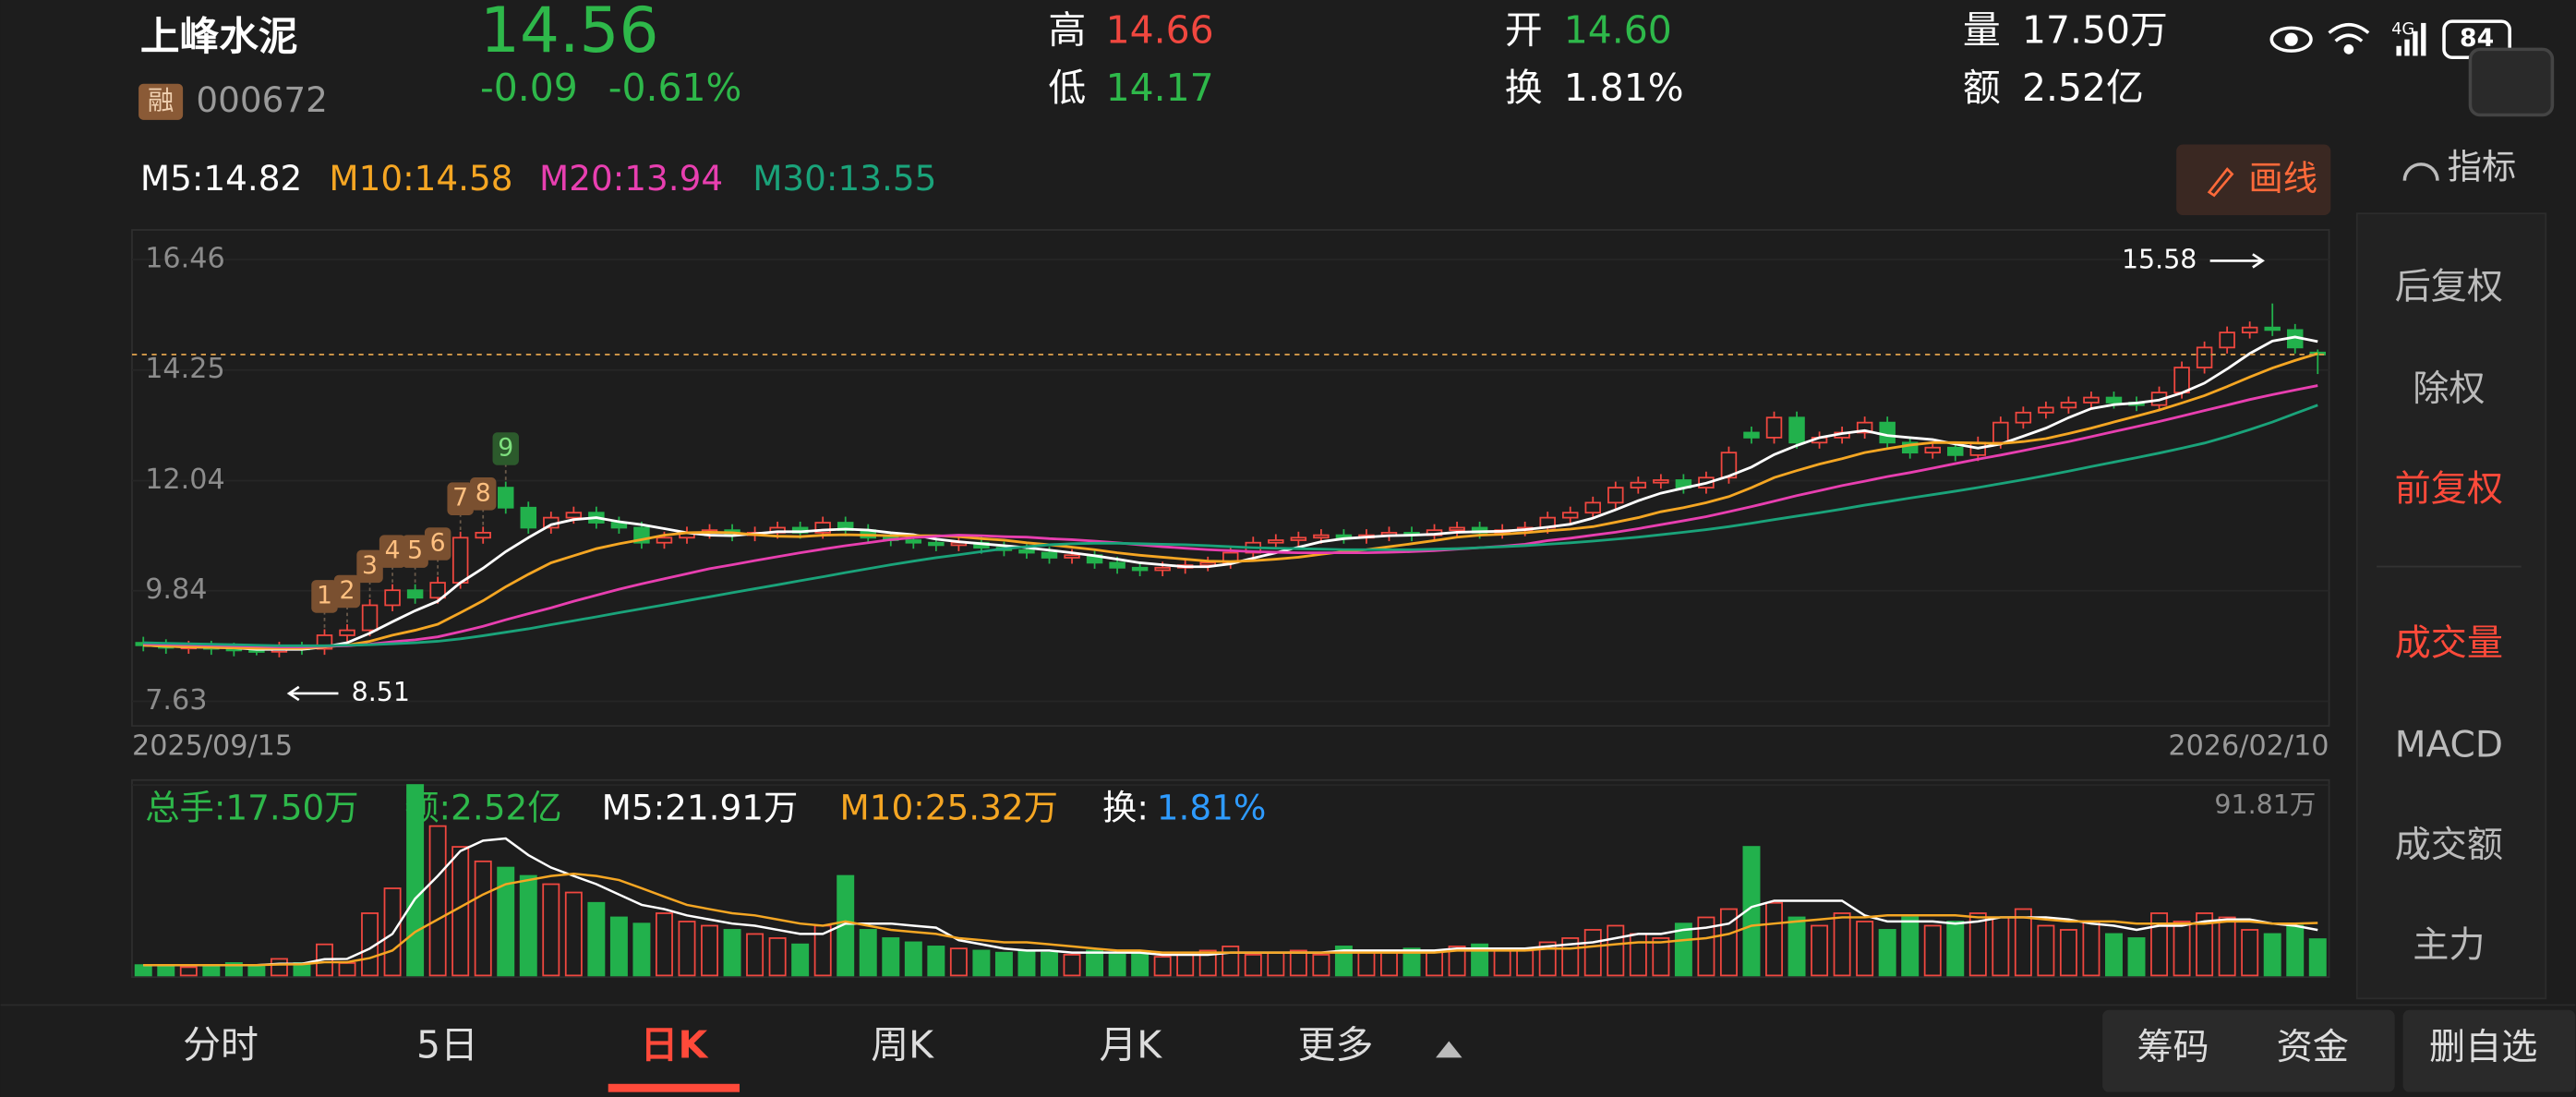  What do you see at coordinates (1336, 1045) in the screenshot?
I see `tab: 更多` at bounding box center [1336, 1045].